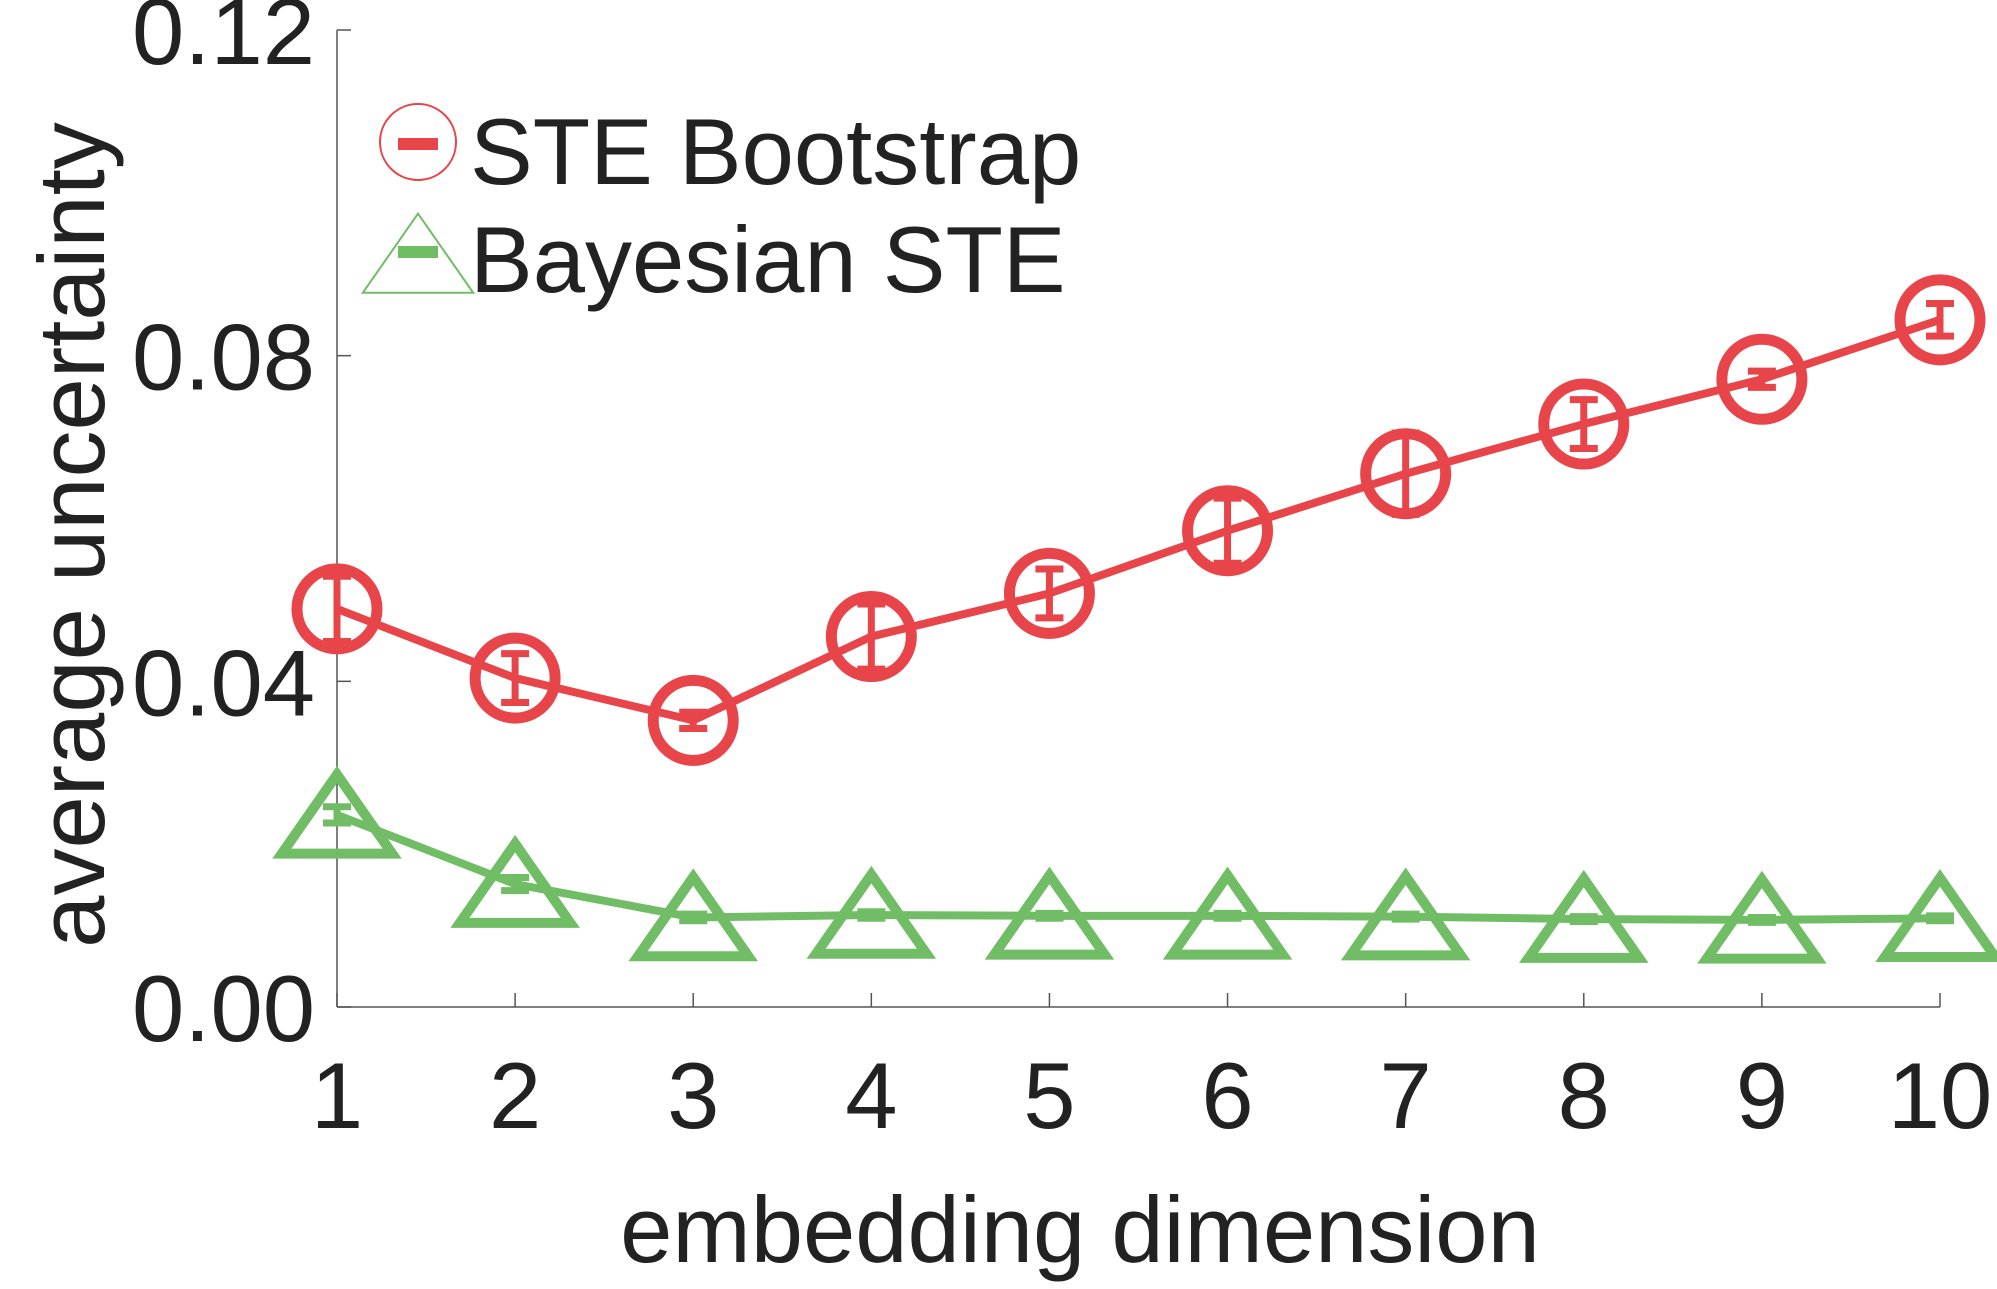  I want to click on legend-label: STE Bootstrap, so click(775, 151).